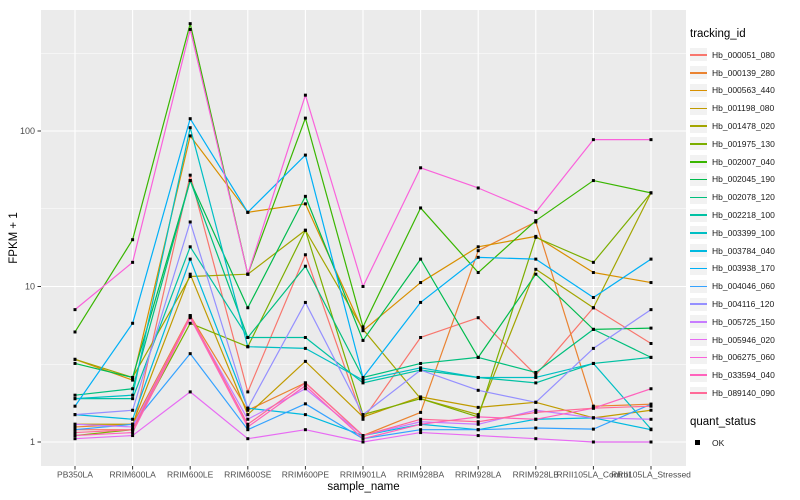 The image size is (800, 500). I want to click on x-axis-tick-label: PB350LA, so click(75, 475).